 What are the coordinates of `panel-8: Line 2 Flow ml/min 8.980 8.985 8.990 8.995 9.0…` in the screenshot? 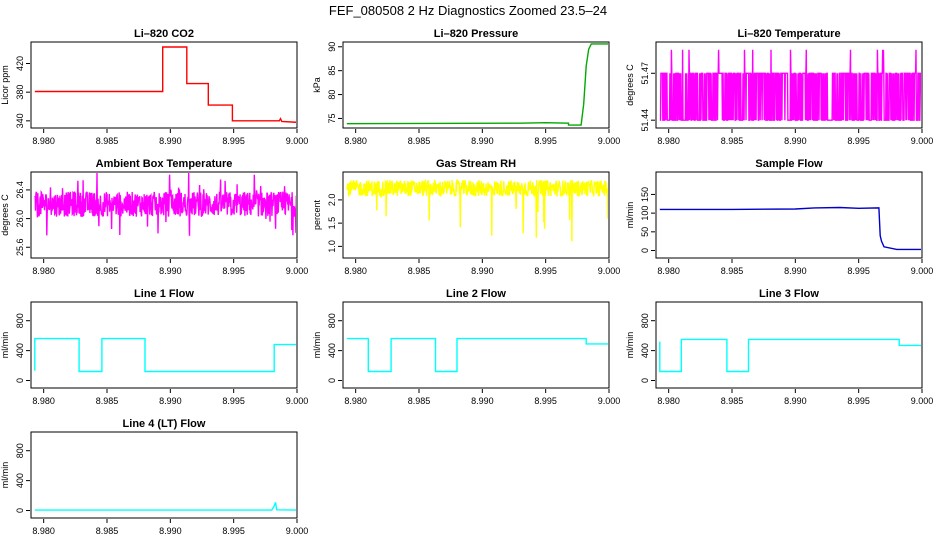 It's located at (466, 347).